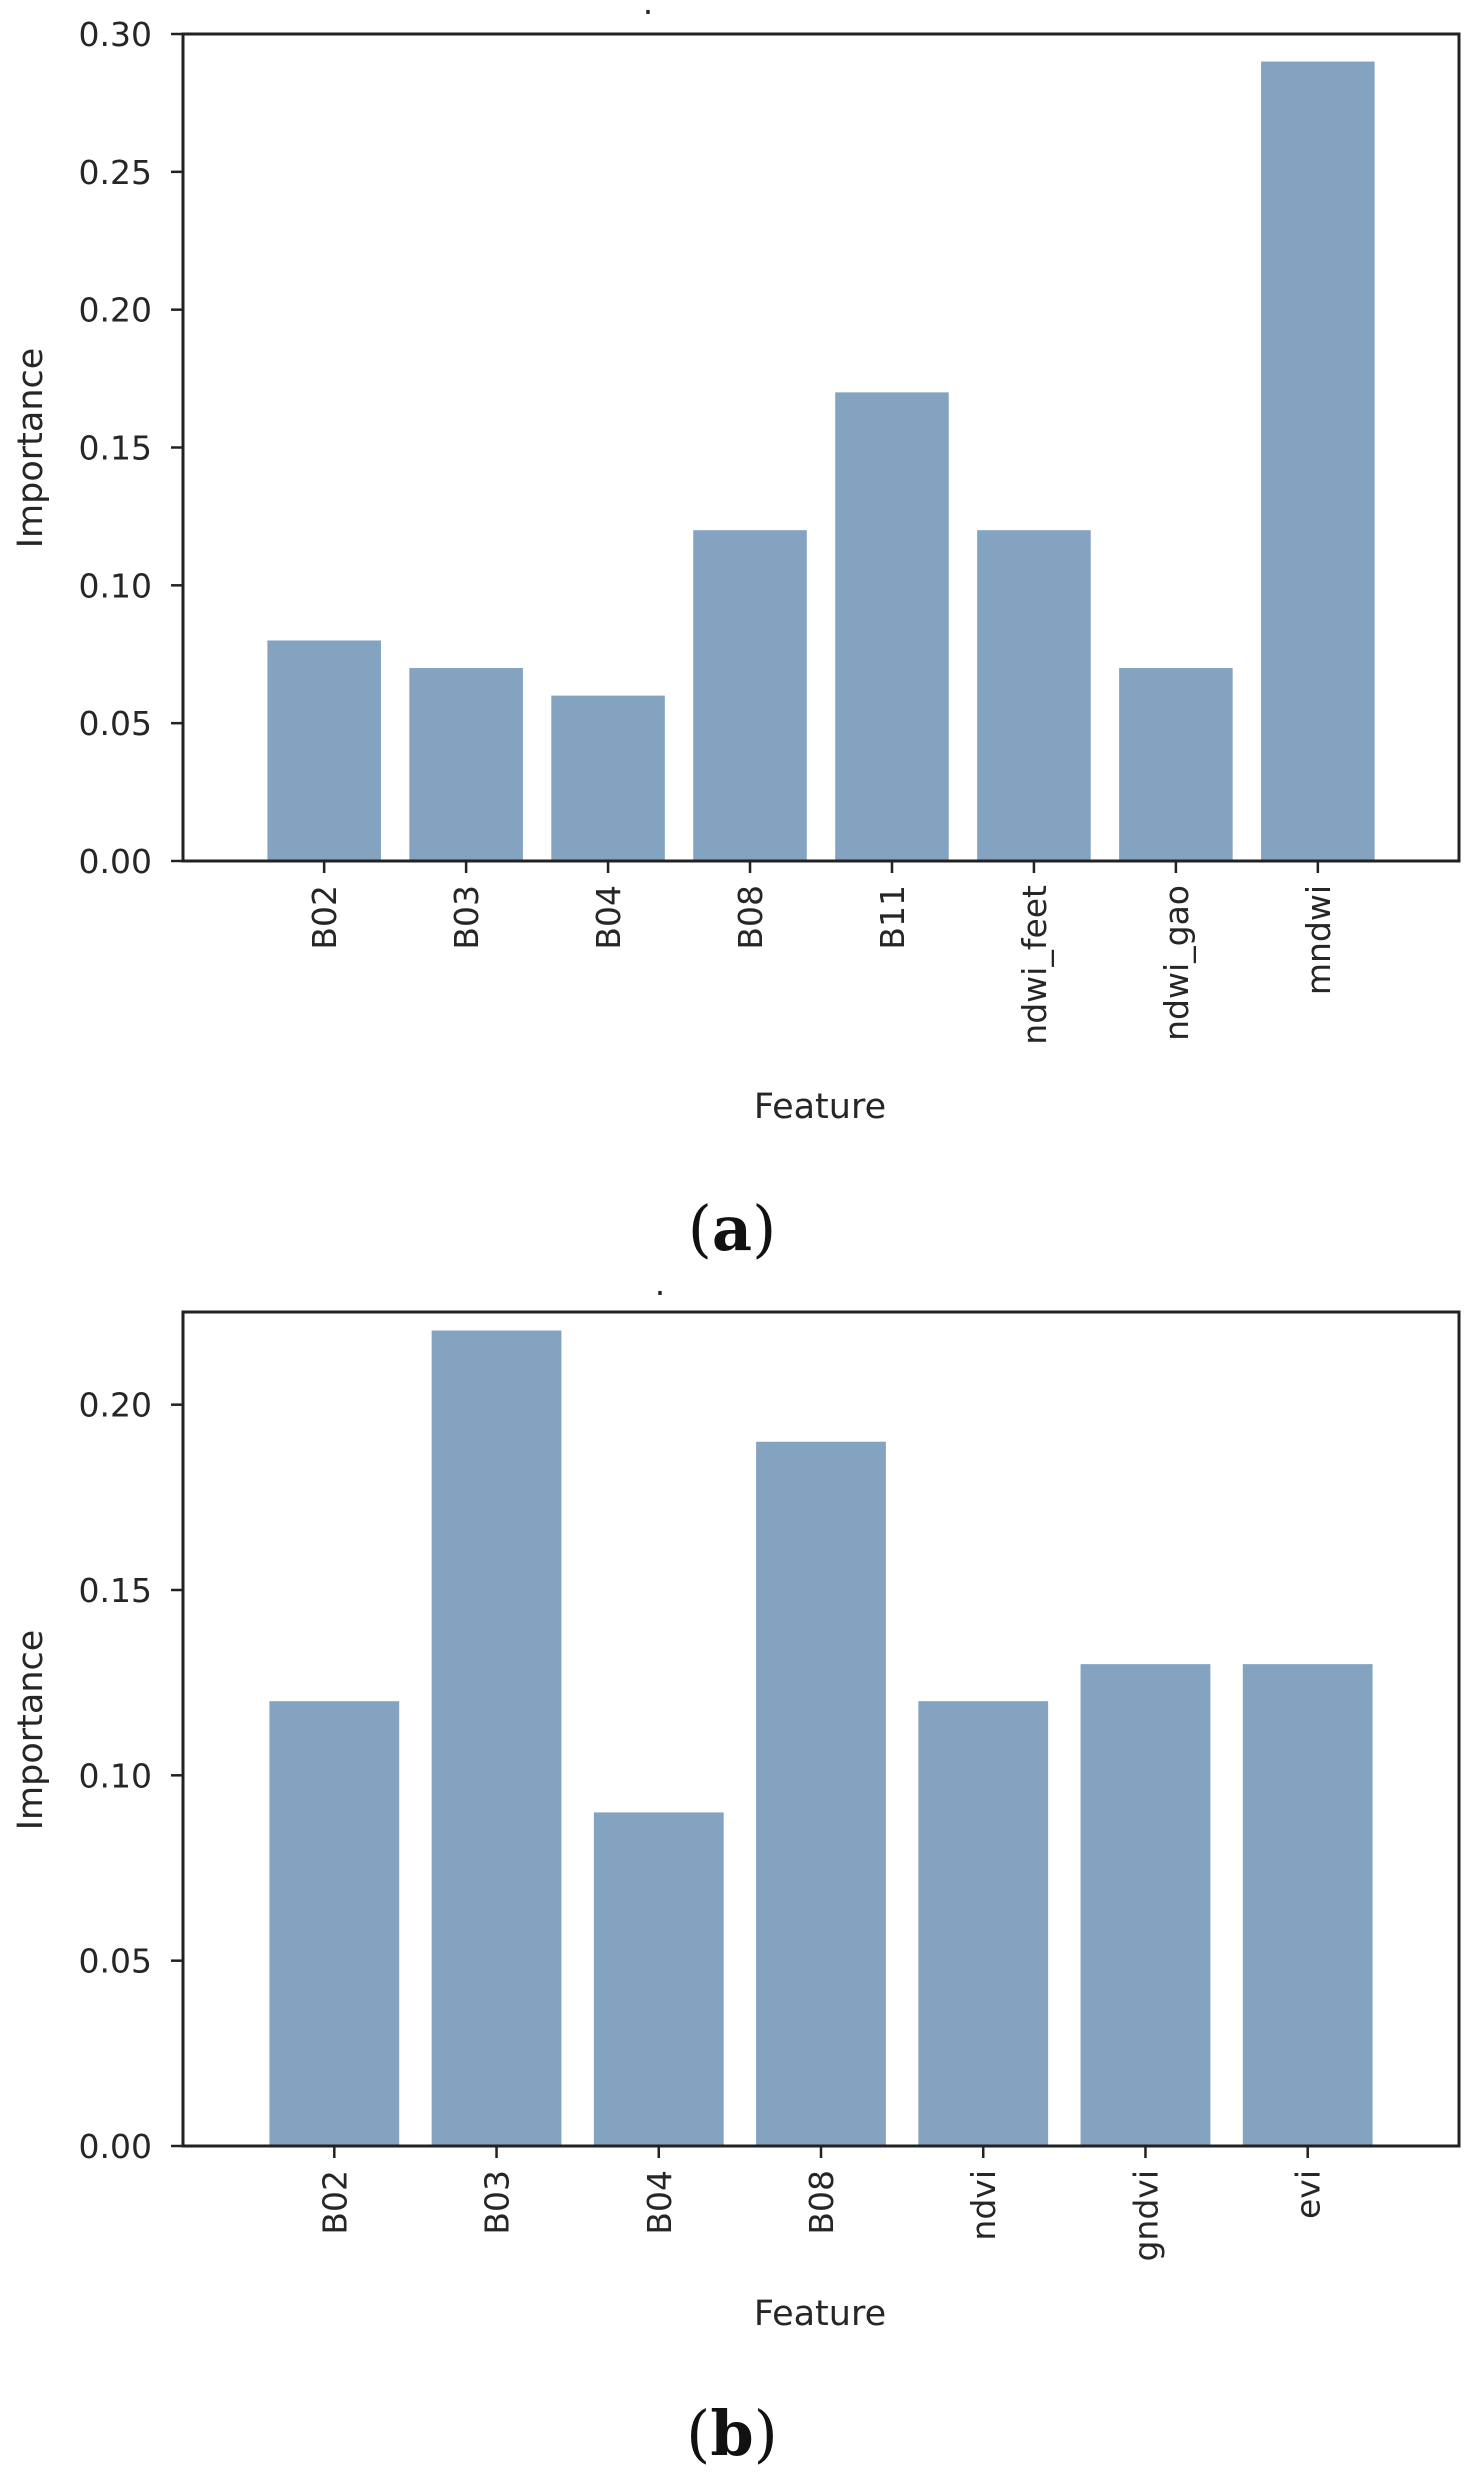 This screenshot has width=1478, height=2485. Describe the element at coordinates (766, 2433) in the screenshot. I see `chart-b-caption-close: )` at that location.